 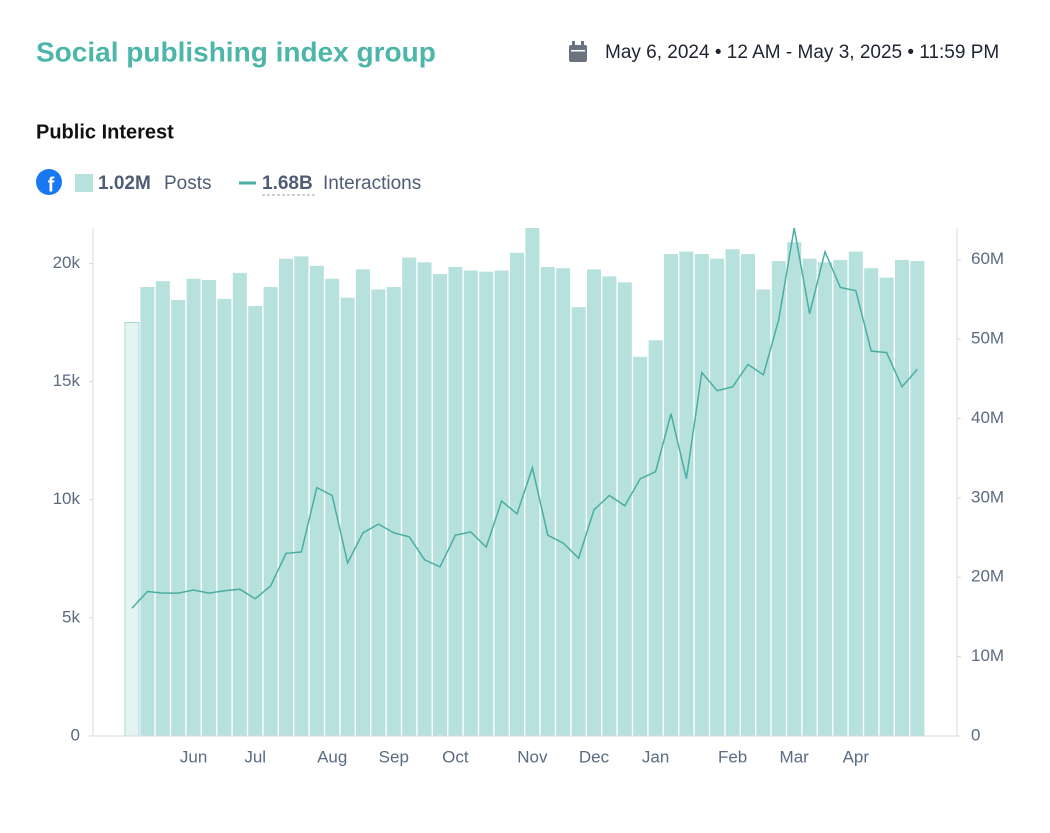 I want to click on y-tick-label: 10k, so click(x=67, y=498).